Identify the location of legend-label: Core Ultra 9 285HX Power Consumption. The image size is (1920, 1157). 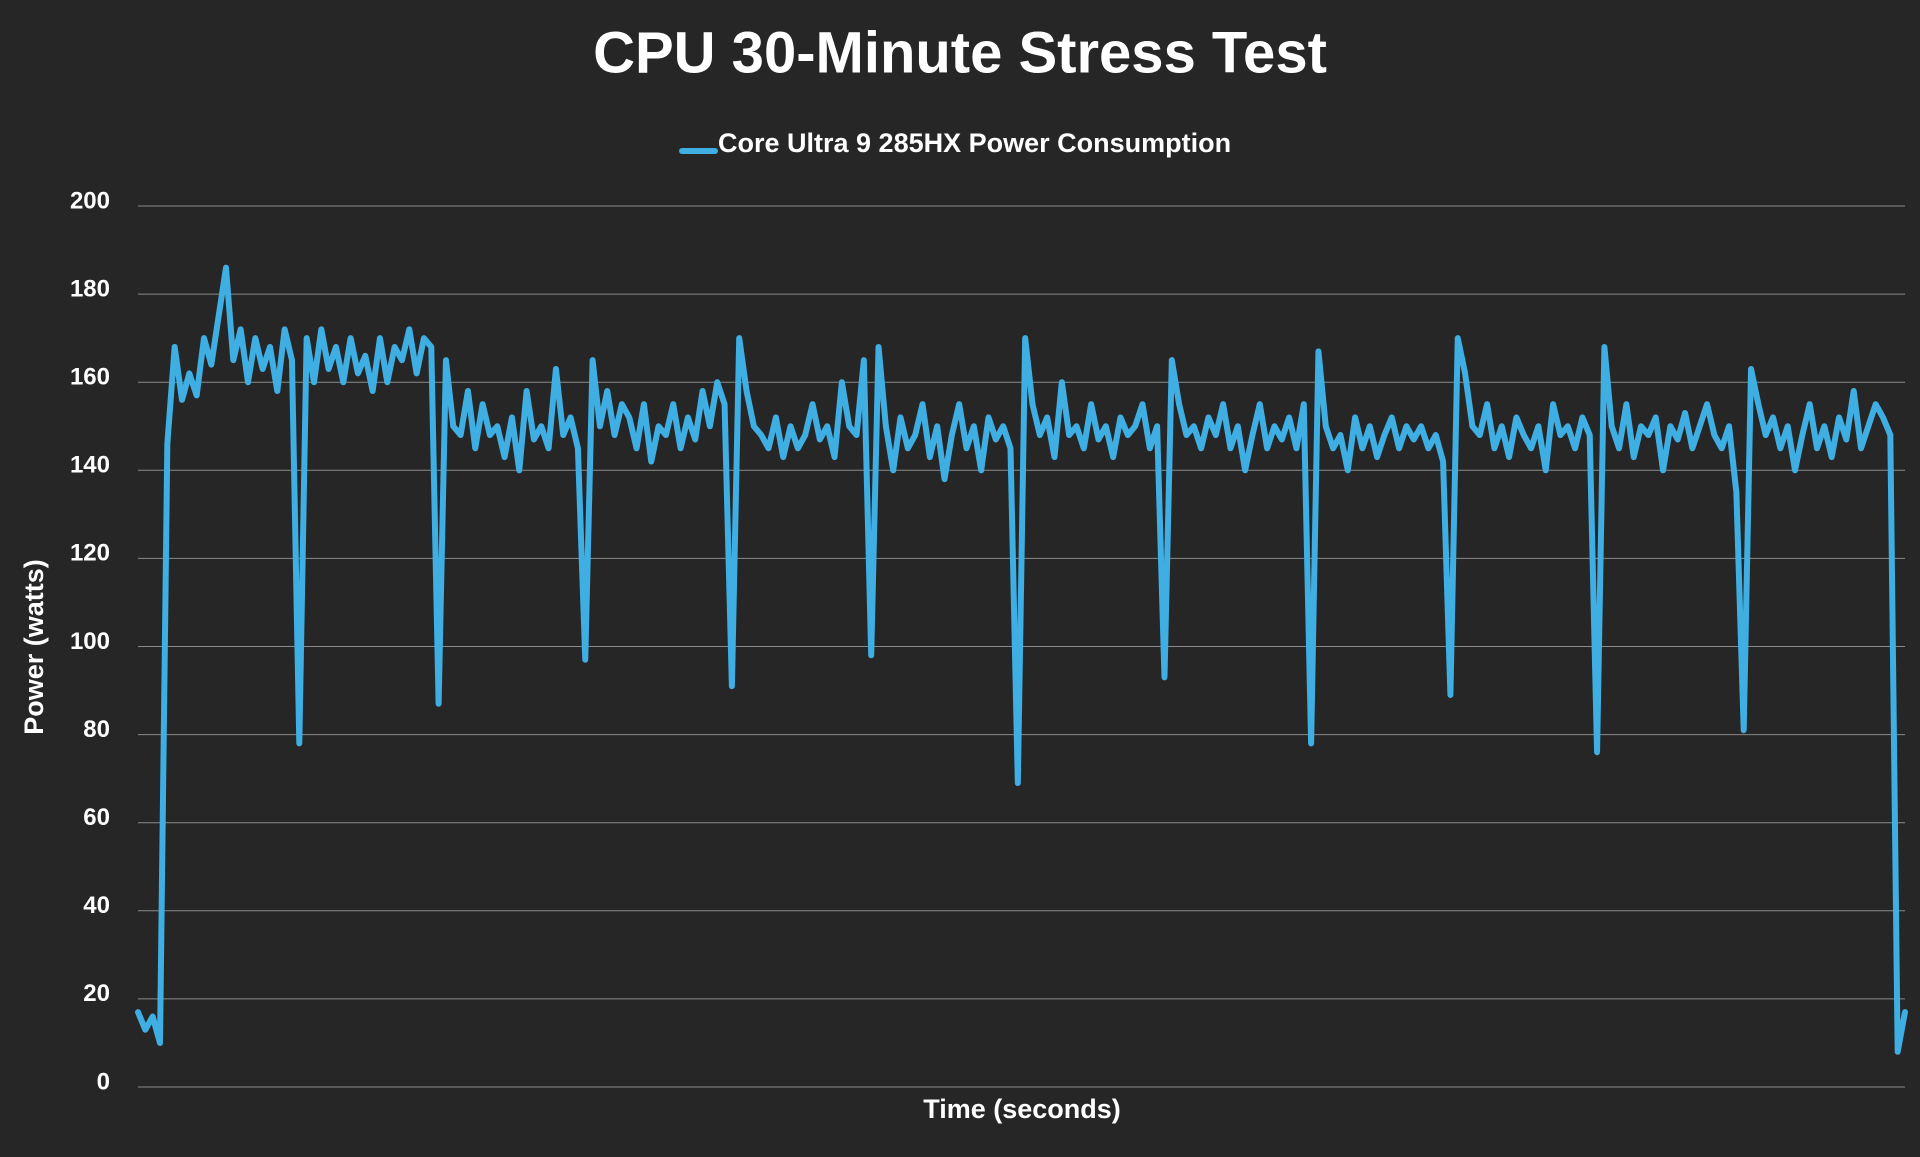
(974, 143).